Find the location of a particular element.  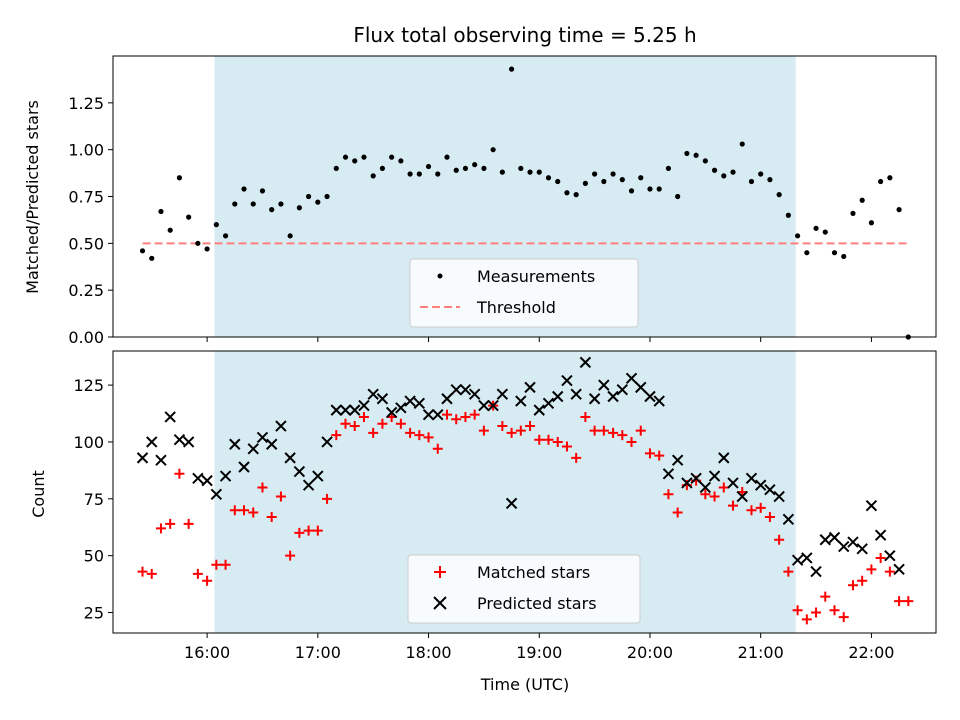

bottom-y-tick-label: 125 is located at coordinates (88, 385).